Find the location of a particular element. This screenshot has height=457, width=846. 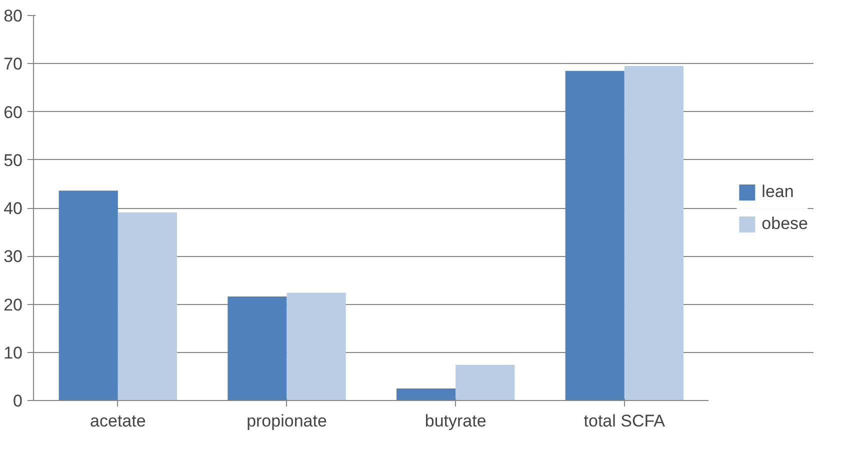

y-tick-label: 50 is located at coordinates (13, 160).